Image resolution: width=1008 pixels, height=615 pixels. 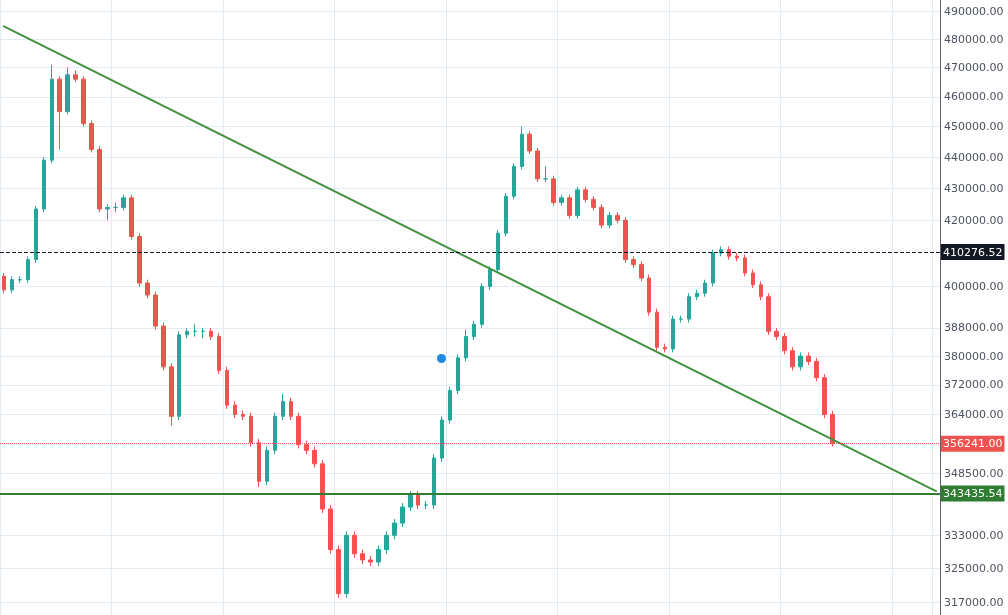 What do you see at coordinates (974, 474) in the screenshot?
I see `y-tick-label: 348500.00` at bounding box center [974, 474].